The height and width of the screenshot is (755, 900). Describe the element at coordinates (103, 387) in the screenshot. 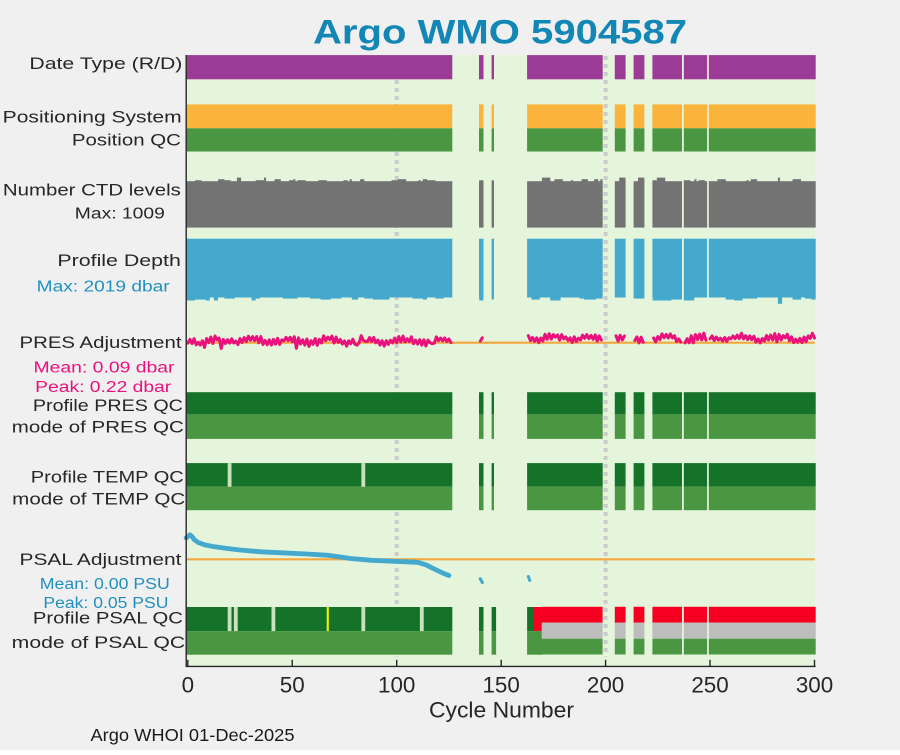

I see `svg-text: Peak: 0.22 dbar` at that location.